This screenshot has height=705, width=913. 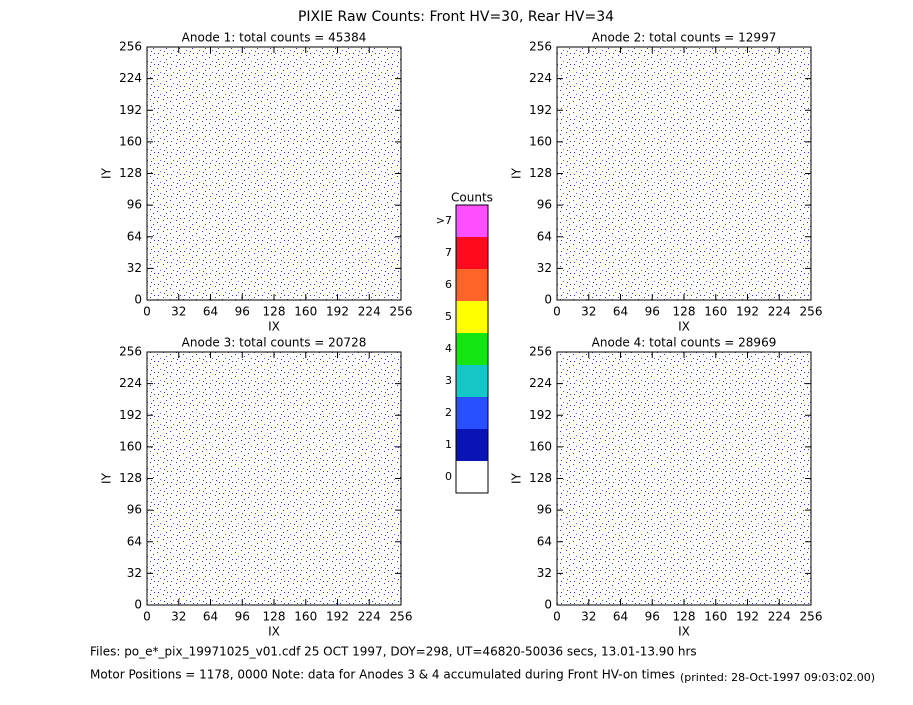 I want to click on colorbar-label: 7, so click(x=448, y=252).